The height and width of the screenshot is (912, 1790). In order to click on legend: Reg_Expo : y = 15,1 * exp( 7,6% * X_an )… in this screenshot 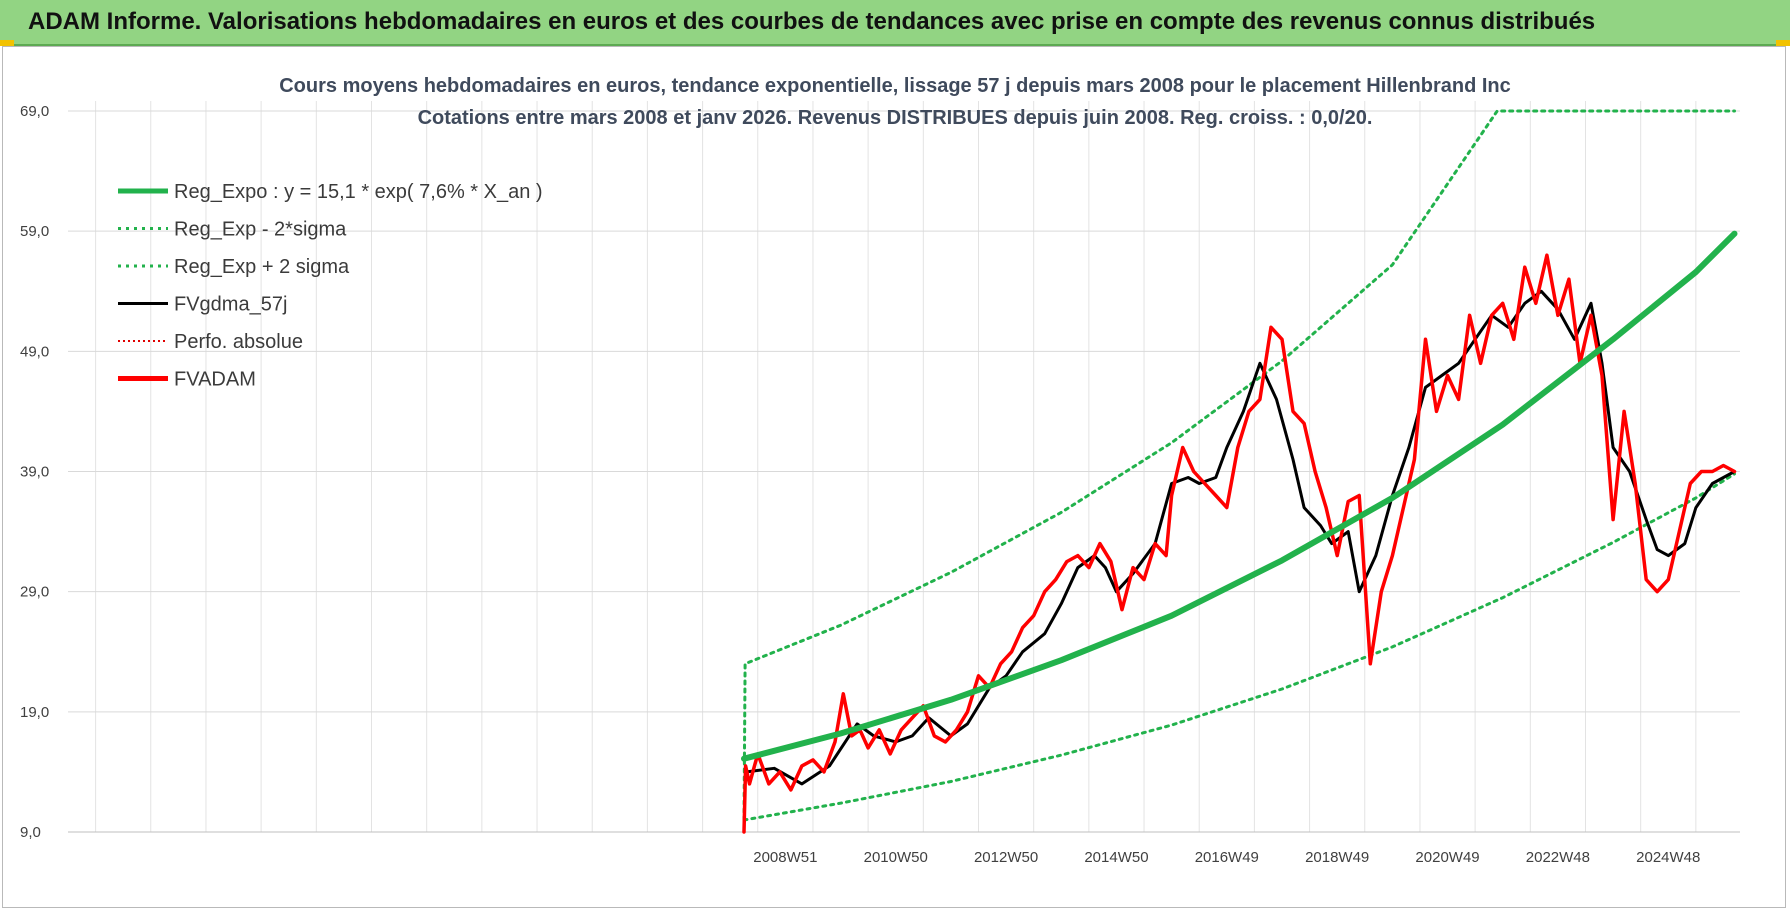, I will do `click(330, 286)`.